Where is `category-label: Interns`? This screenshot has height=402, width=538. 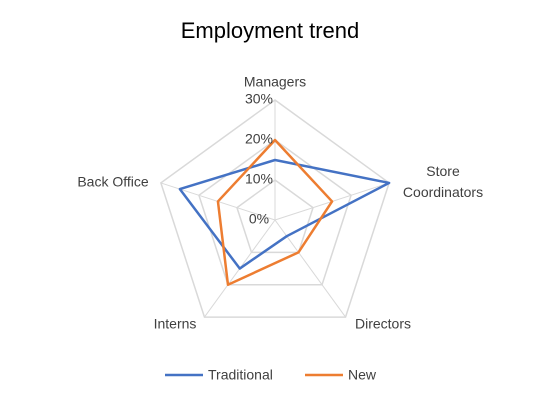
category-label: Interns is located at coordinates (175, 323).